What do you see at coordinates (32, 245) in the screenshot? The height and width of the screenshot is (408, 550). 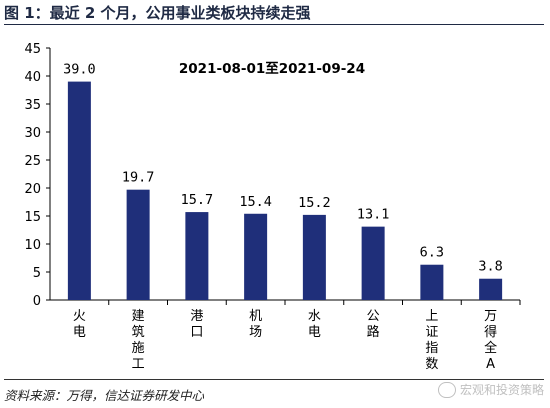 I see `y-tick-label: 10` at bounding box center [32, 245].